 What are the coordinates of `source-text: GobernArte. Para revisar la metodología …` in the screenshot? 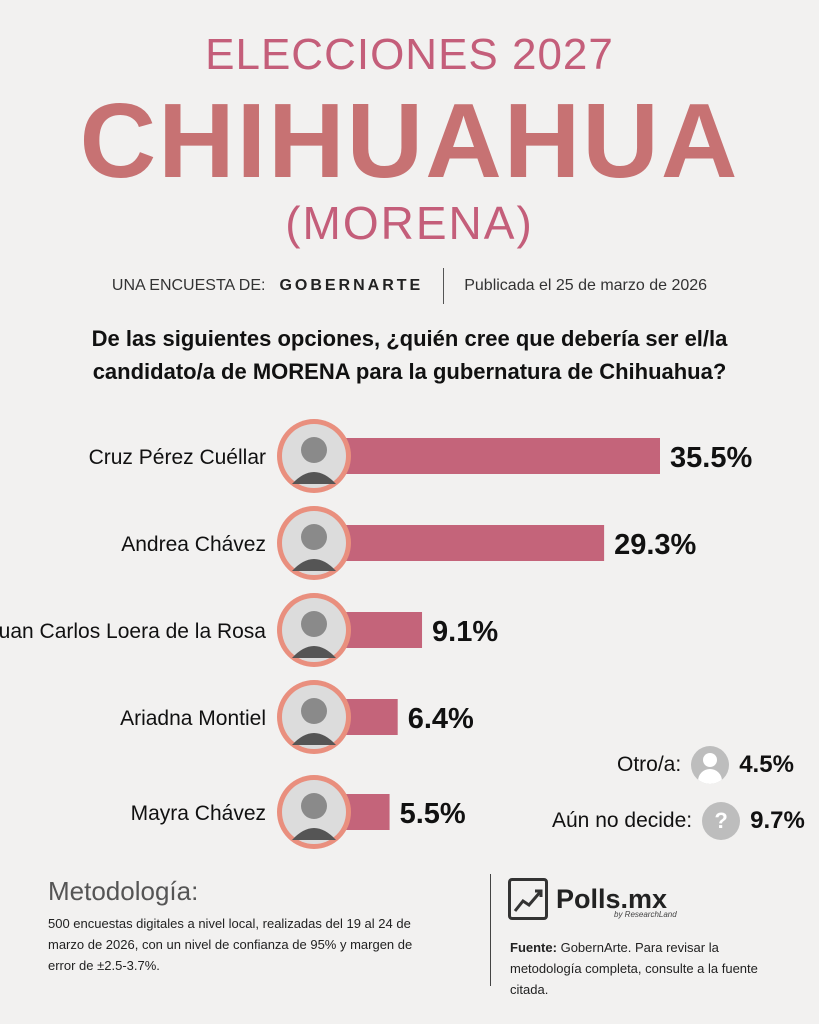 It's located at (634, 968).